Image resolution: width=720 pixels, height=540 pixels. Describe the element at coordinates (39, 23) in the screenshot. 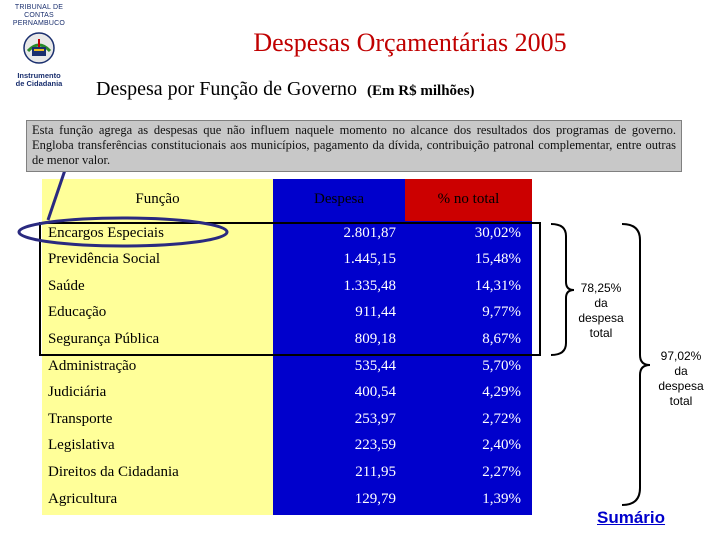

I see `logo-org-line2: PERNAMBUCO` at that location.